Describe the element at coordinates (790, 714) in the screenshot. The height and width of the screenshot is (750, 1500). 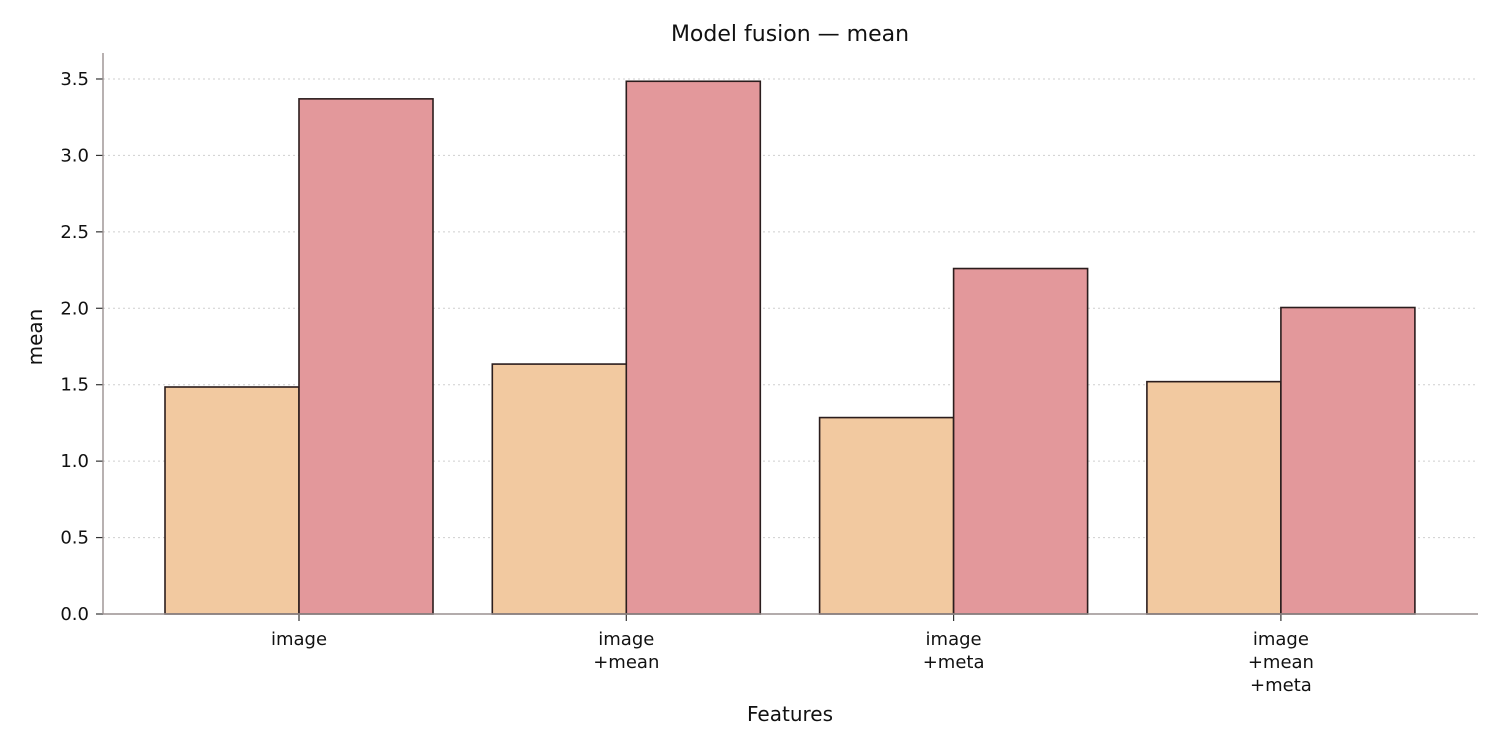
I see `x-axis-title: Features` at that location.